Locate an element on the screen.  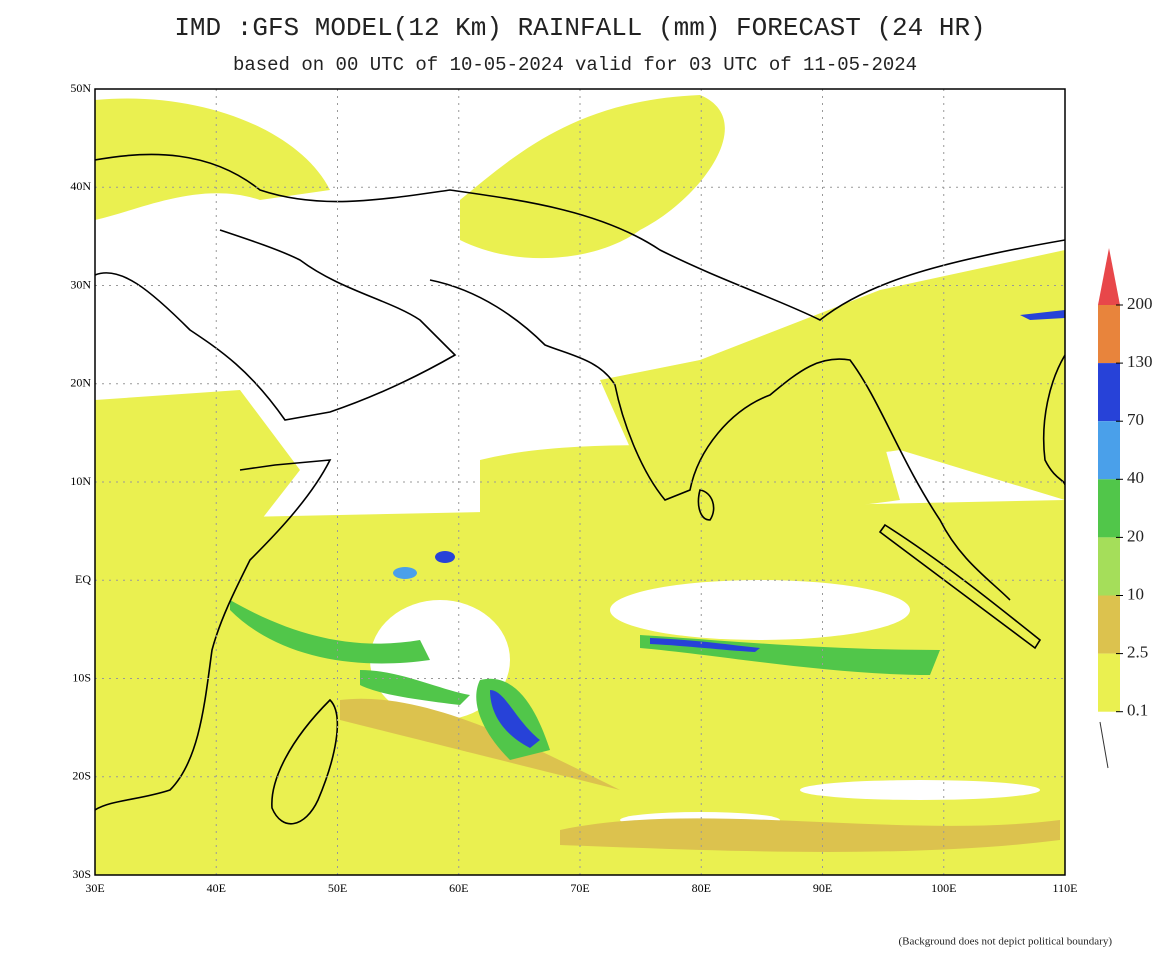
lat-label: EQ is located at coordinates (83, 579).